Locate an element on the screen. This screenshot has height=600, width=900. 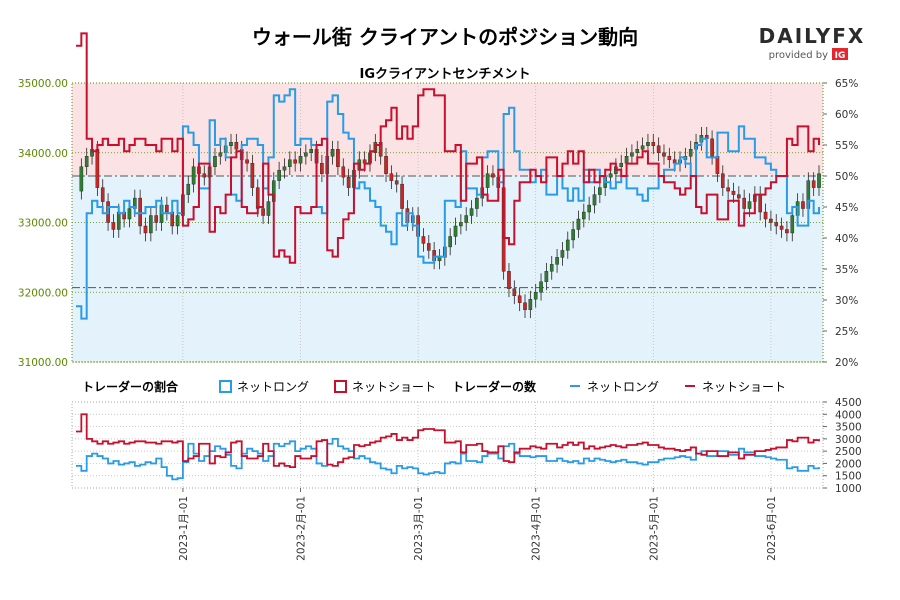
count-tick-label: 2500 is located at coordinates (848, 452).